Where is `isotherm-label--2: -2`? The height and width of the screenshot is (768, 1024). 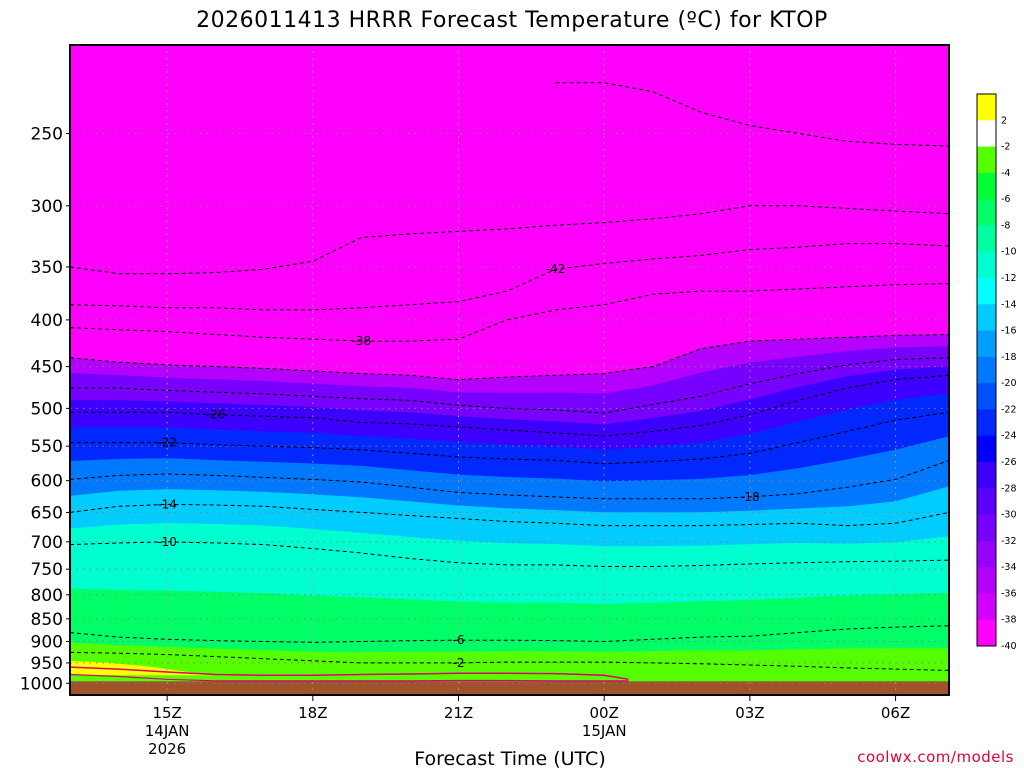 isotherm-label--2: -2 is located at coordinates (459, 663).